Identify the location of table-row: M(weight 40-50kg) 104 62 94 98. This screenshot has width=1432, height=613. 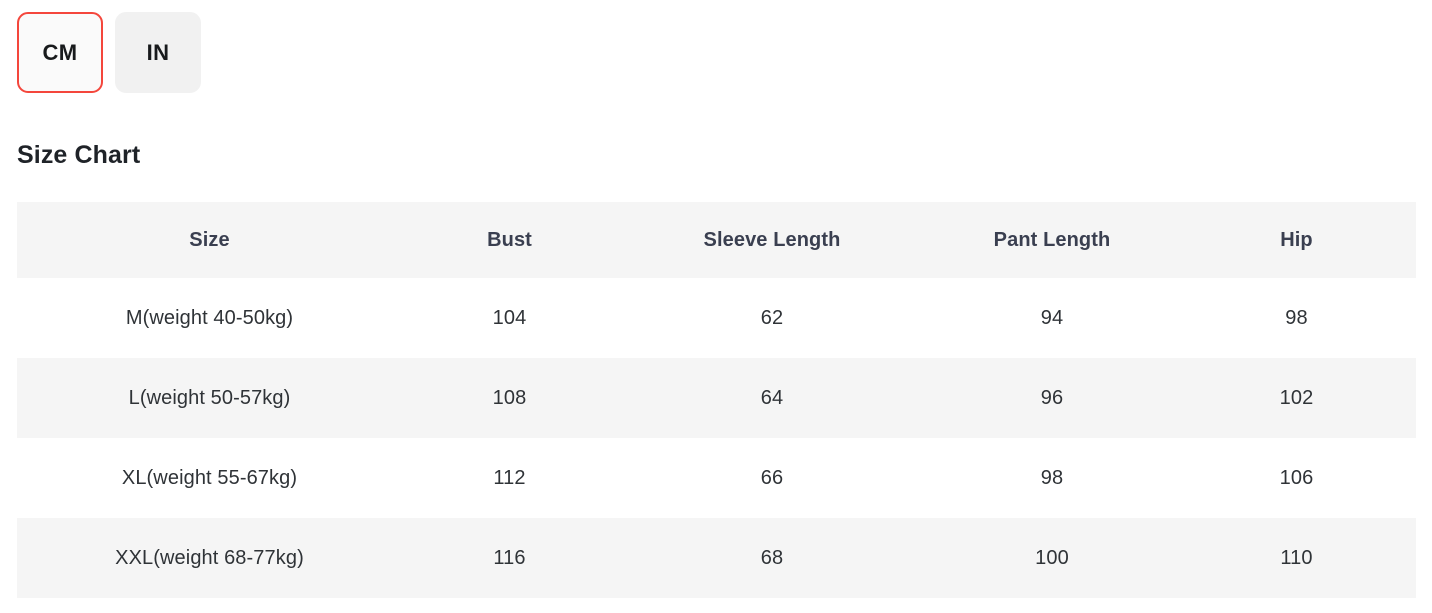
(716, 318).